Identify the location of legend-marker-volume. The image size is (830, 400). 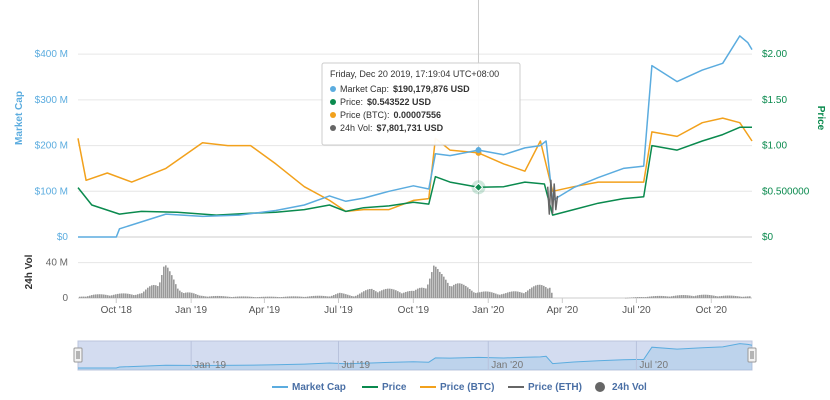
(600, 387).